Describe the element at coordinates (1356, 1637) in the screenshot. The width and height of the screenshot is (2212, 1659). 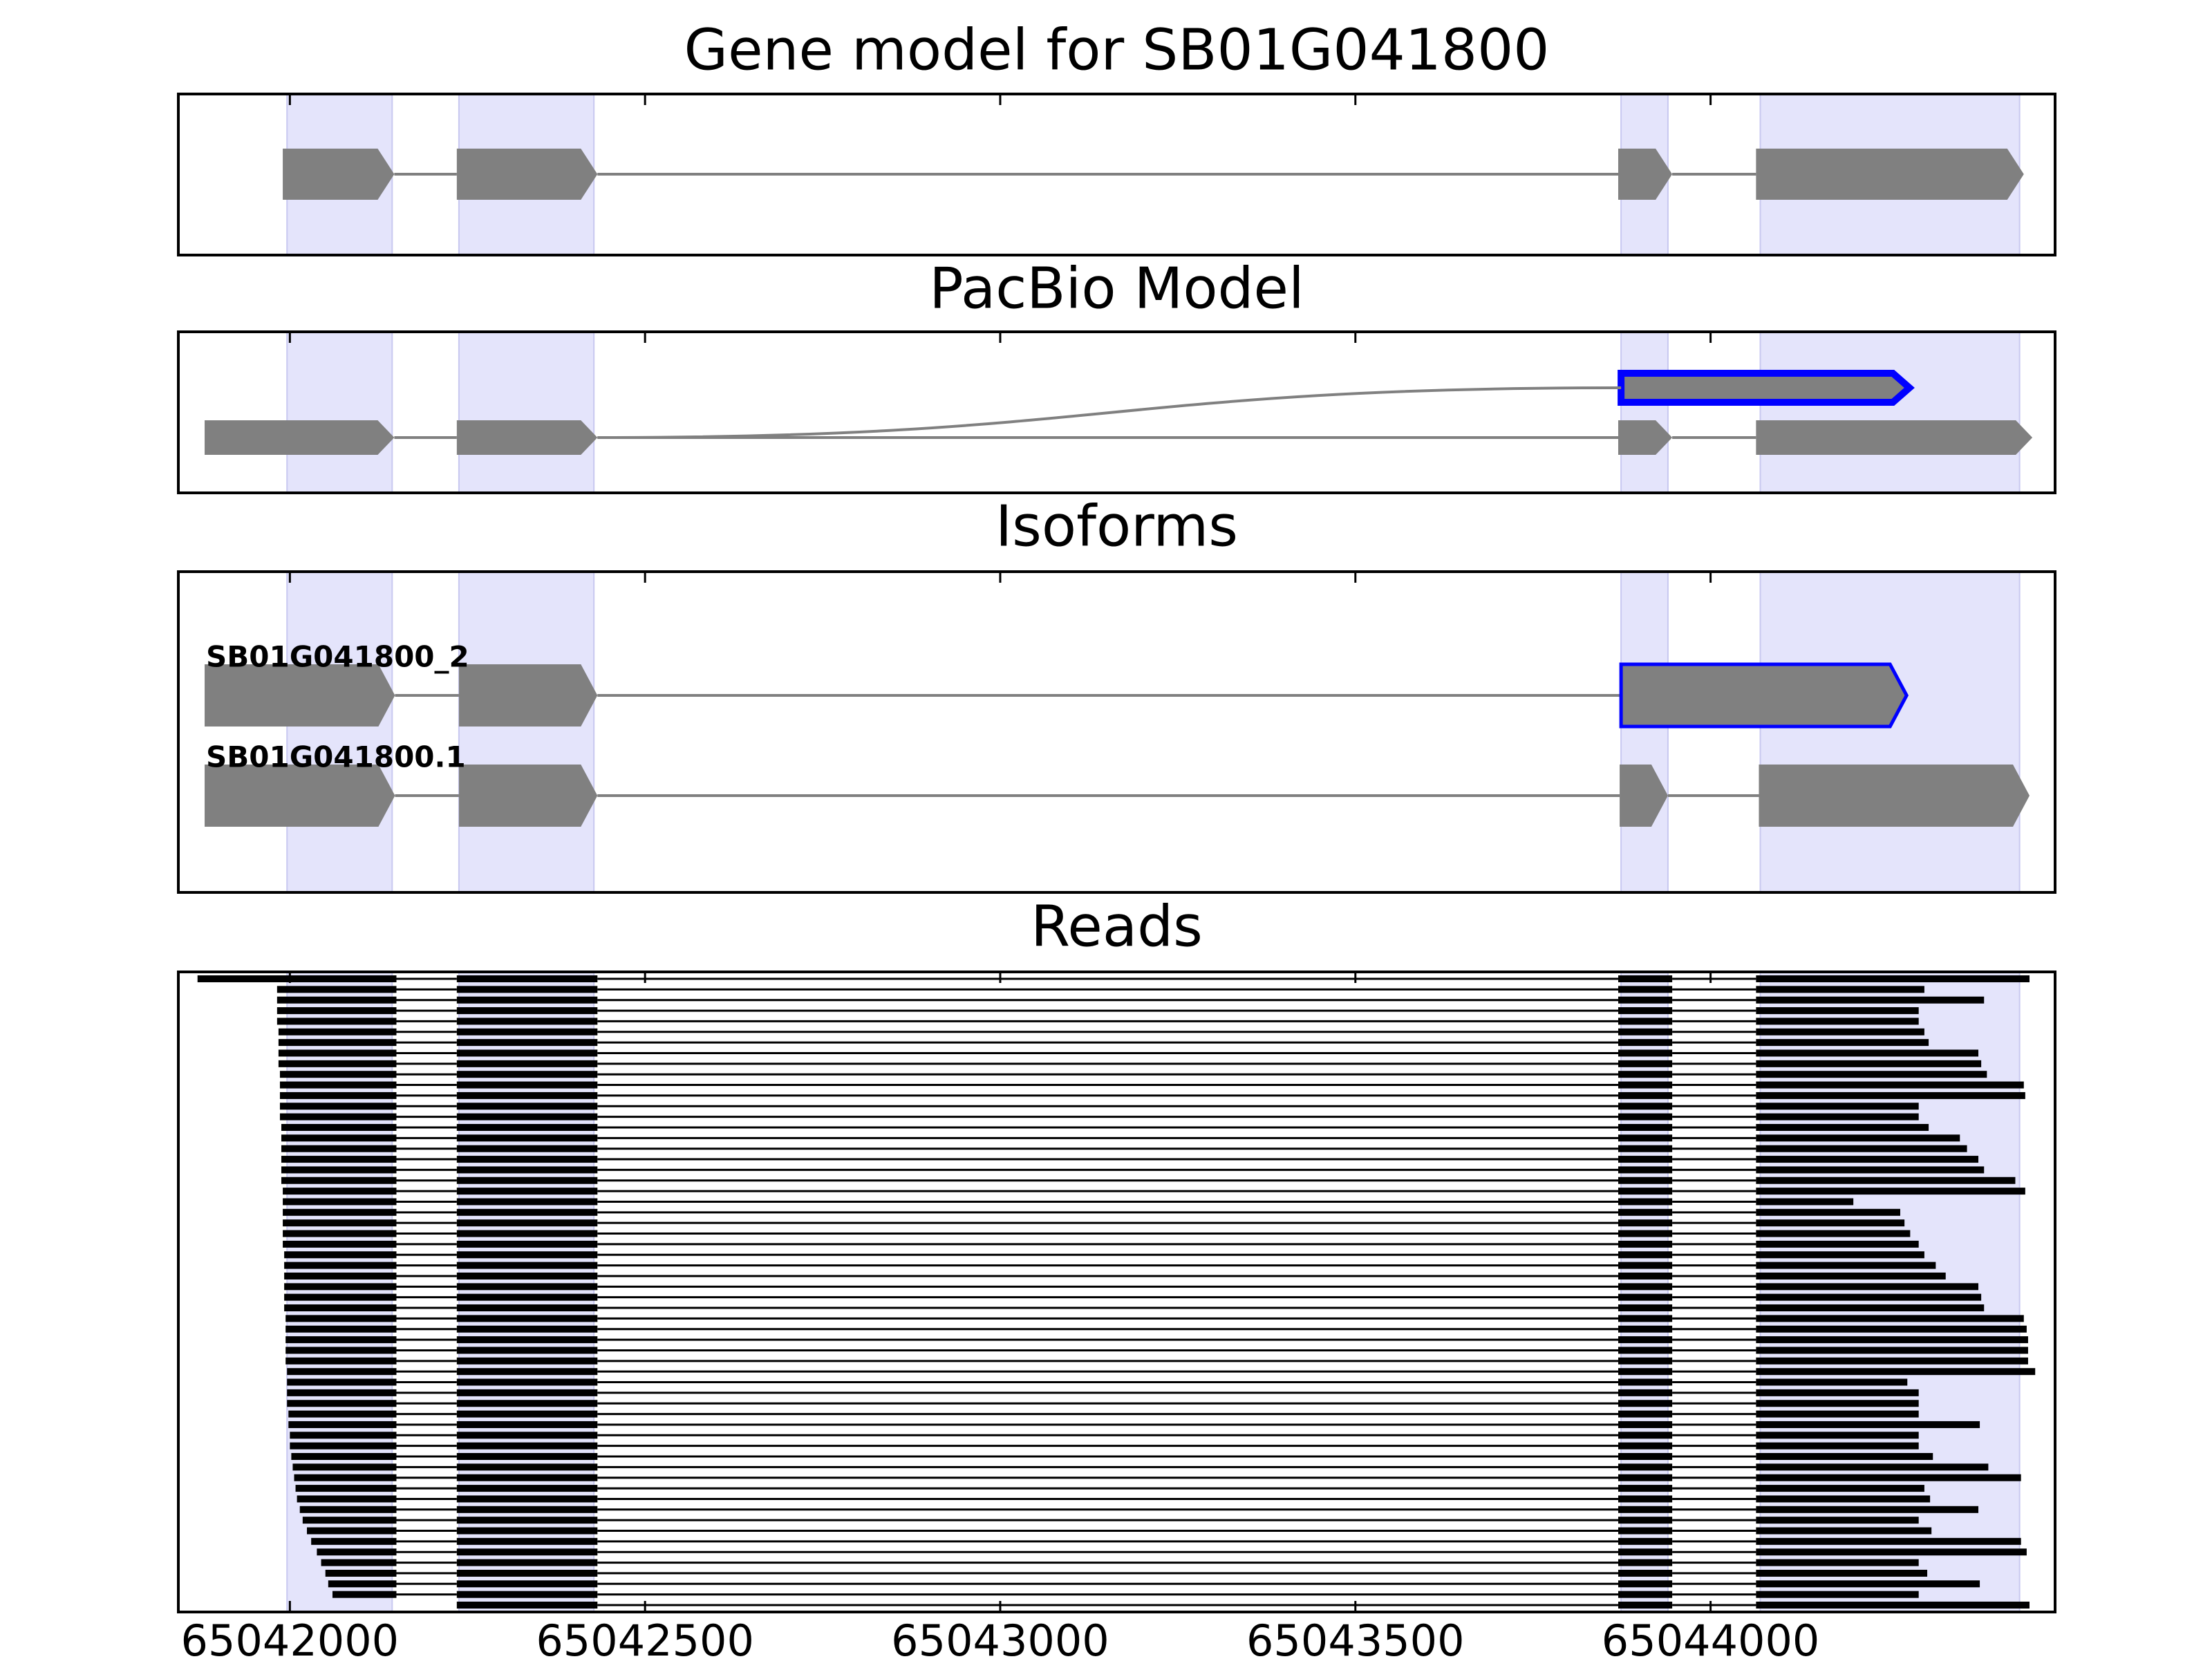
I see `x-tick-label: 65043500` at that location.